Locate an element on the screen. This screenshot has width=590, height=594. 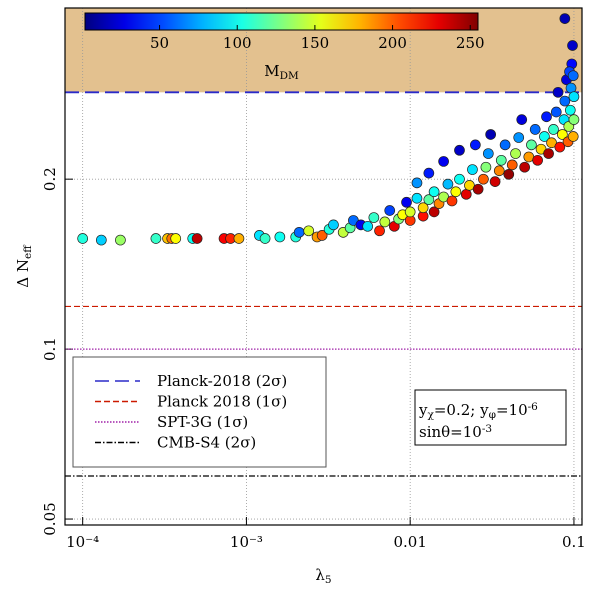
annotation-box is located at coordinates (490, 417).